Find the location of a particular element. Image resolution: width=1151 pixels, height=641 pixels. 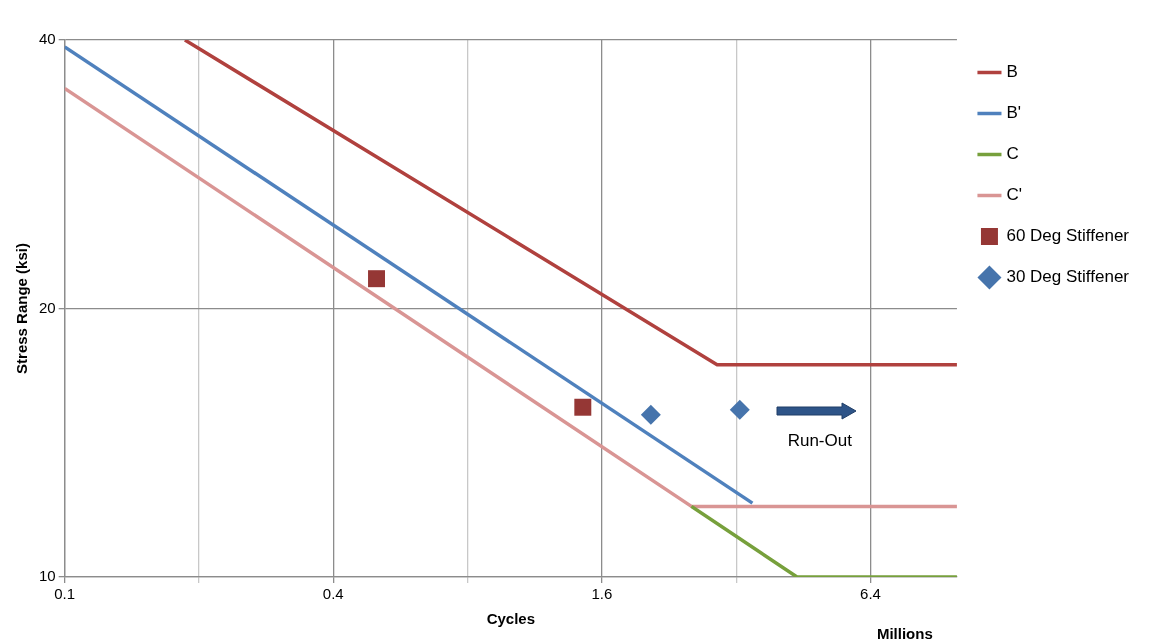

x-tick-label: 6.4 is located at coordinates (870, 594).